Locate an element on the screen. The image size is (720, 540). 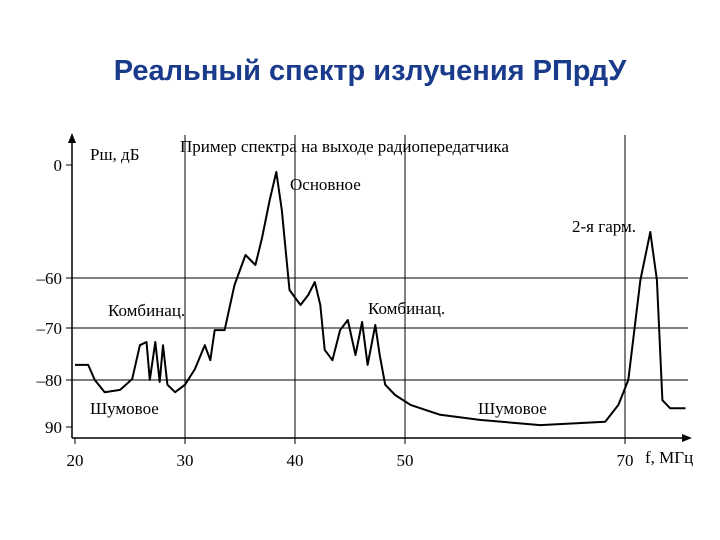
x-tick-label: 20 is located at coordinates (75, 460).